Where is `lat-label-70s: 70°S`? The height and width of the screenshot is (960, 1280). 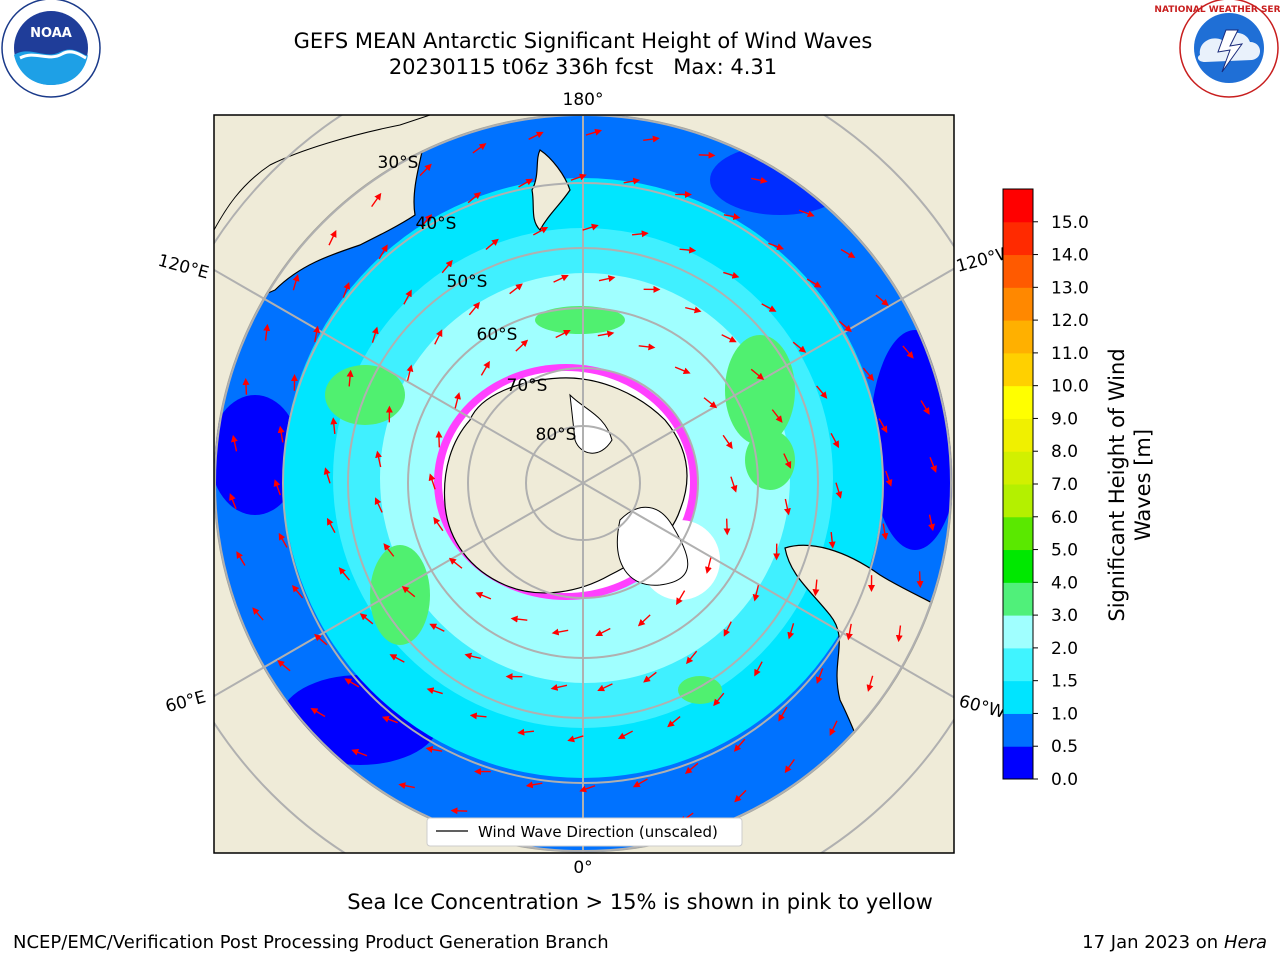 lat-label-70s: 70°S is located at coordinates (527, 386).